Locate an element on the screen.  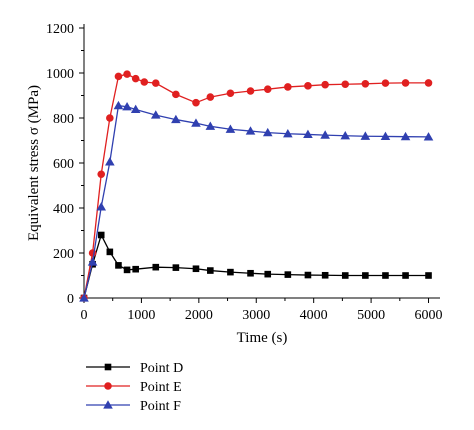
legend-item: Point E is located at coordinates (134, 387).